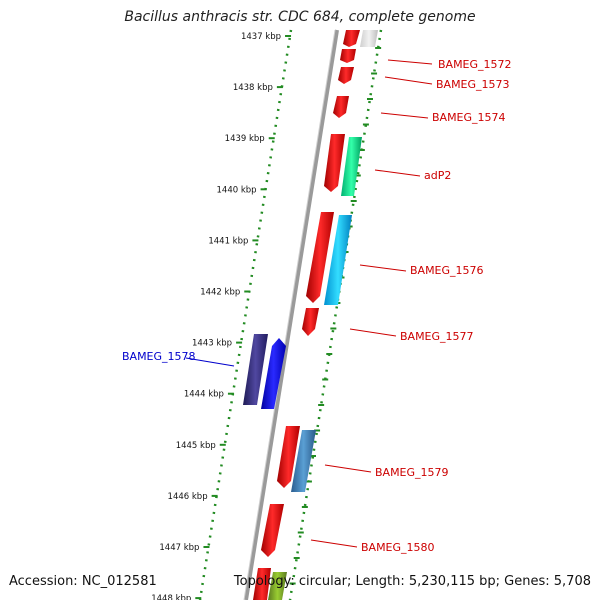 This screenshot has width=600, height=600. What do you see at coordinates (228, 241) in the screenshot?
I see `scale-tick-label: 1441 kbp` at bounding box center [228, 241].